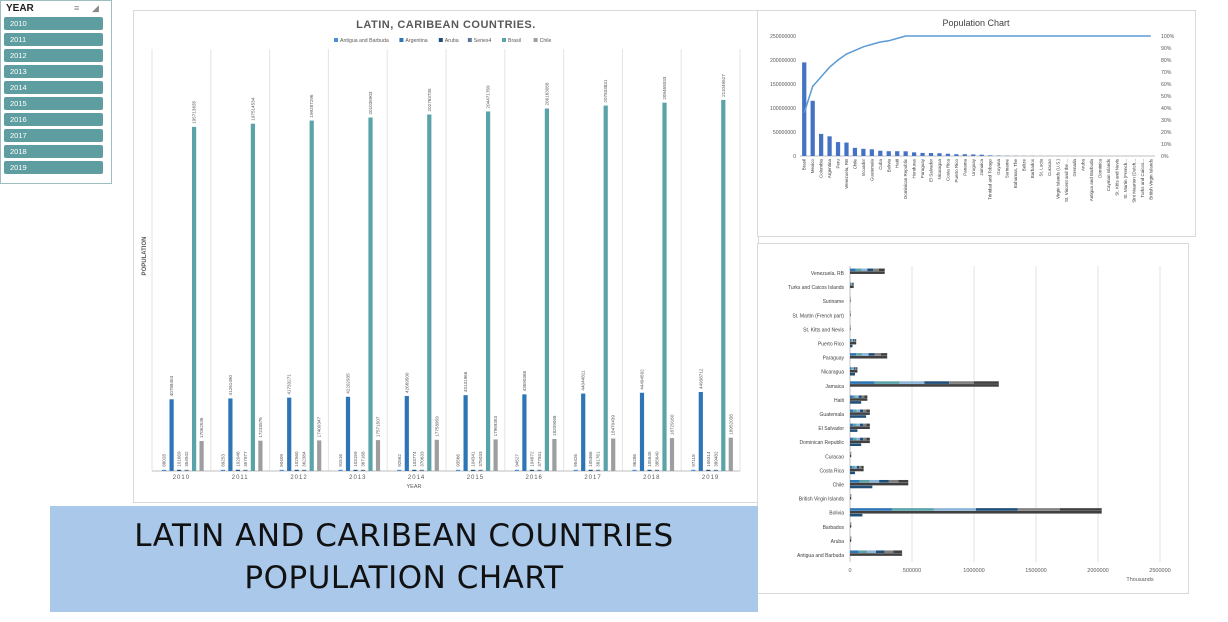 The image size is (1228, 622). What do you see at coordinates (416, 41) in the screenshot?
I see `legend-label: Argentina` at bounding box center [416, 41].